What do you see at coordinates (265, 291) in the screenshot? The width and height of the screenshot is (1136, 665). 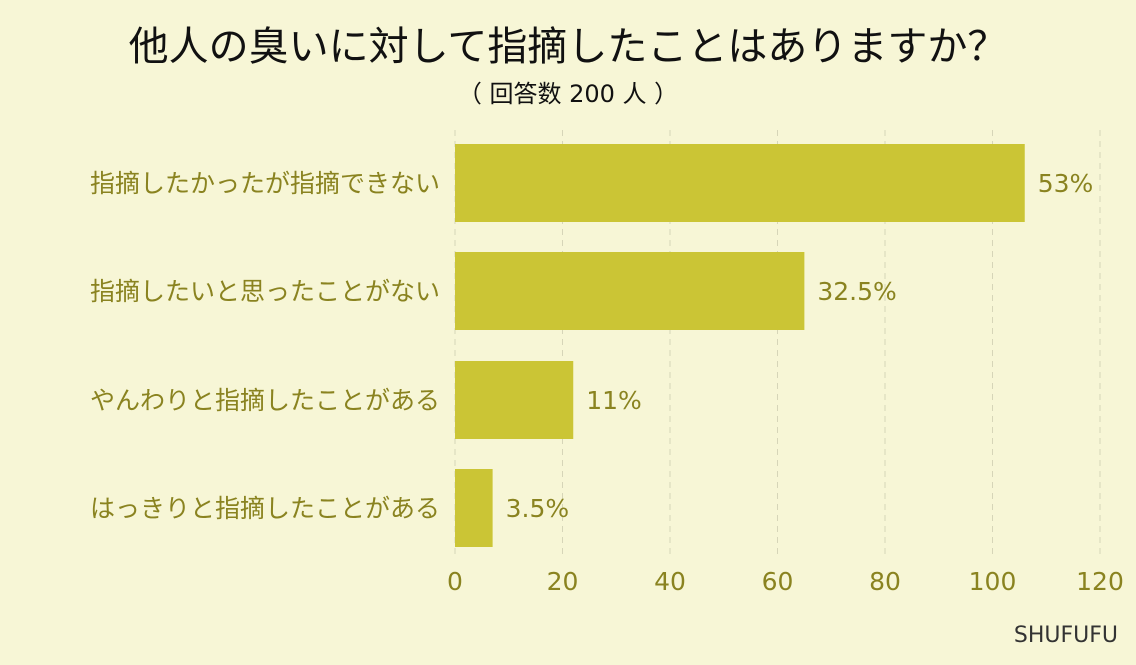 I see `category-label: 指摘したいと思ったことがない` at bounding box center [265, 291].